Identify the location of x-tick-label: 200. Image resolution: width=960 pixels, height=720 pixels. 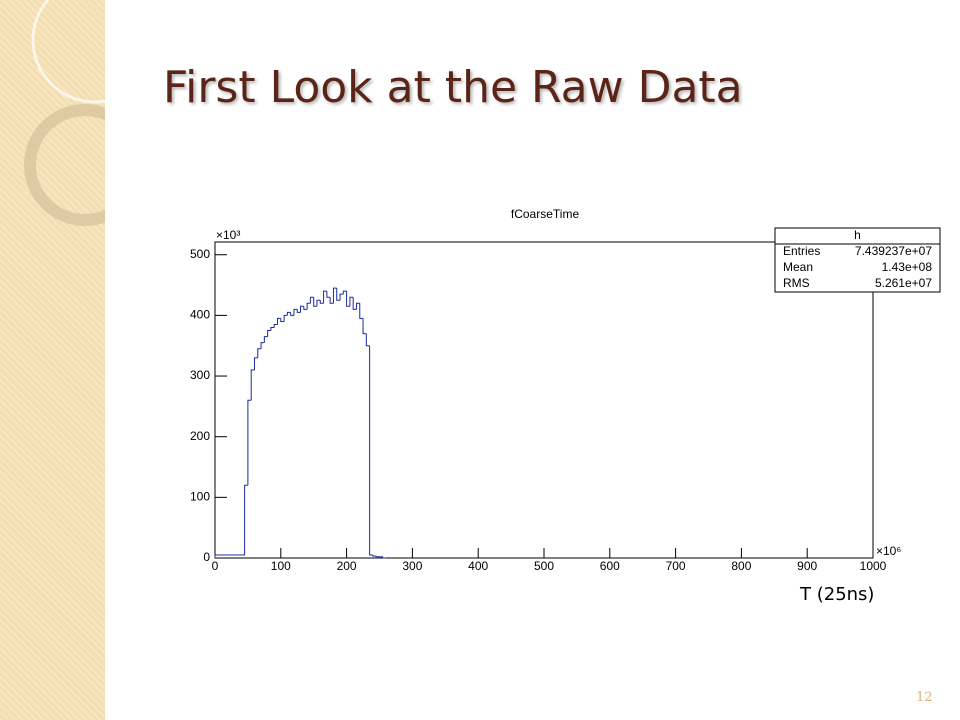
(347, 566).